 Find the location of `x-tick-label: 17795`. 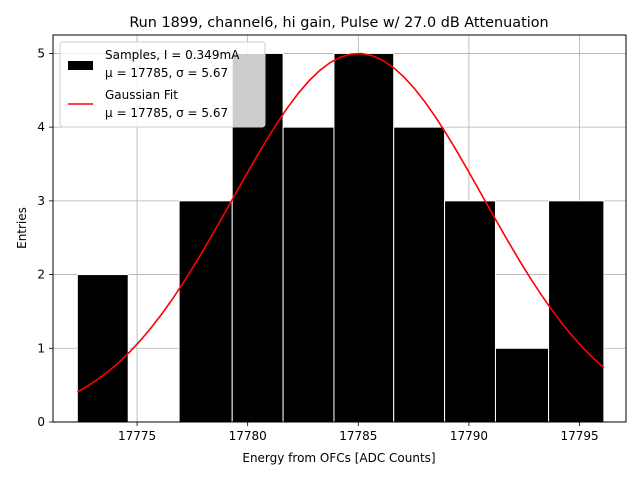

x-tick-label: 17795 is located at coordinates (579, 436).